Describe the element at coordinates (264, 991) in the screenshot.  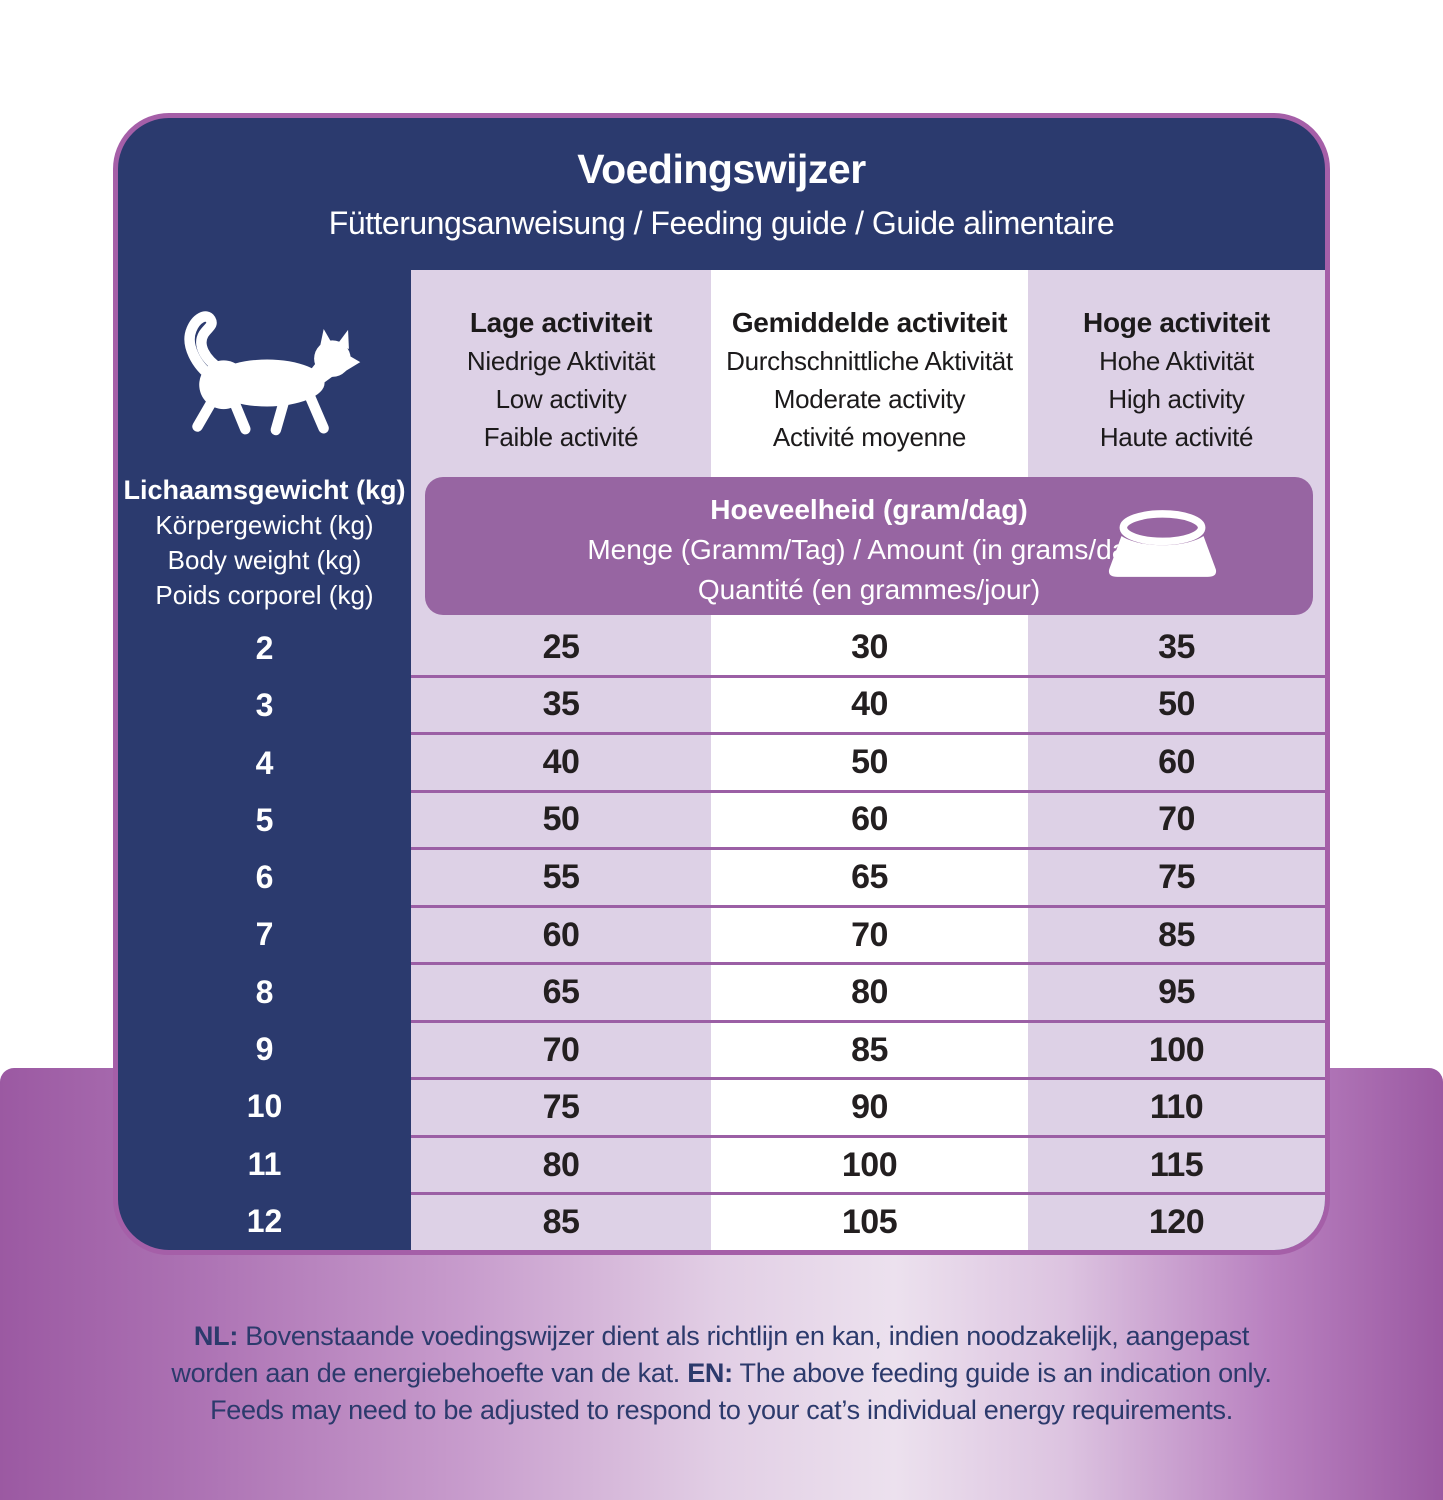
I see `weight-cell: 8` at that location.